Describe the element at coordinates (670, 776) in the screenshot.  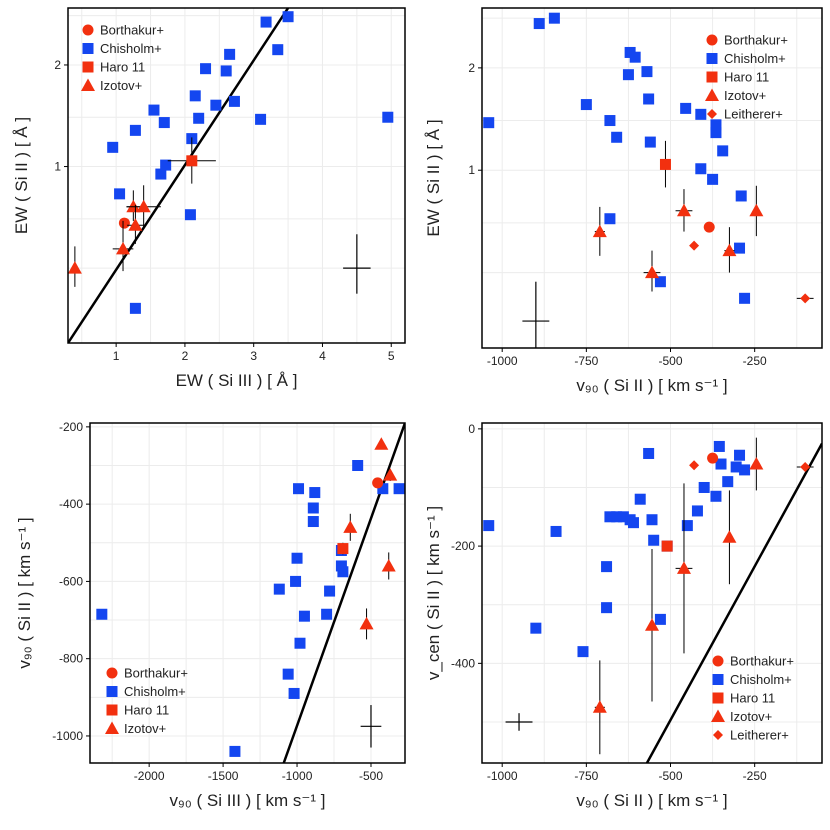
I see `x-tick-label: -500` at that location.